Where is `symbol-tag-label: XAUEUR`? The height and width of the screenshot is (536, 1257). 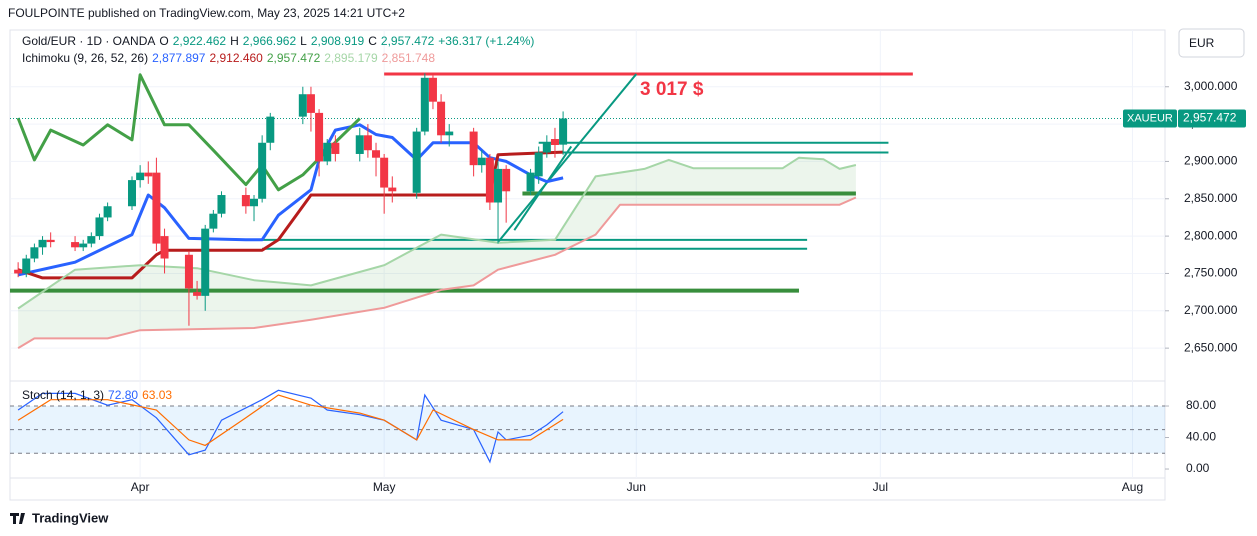
symbol-tag-label: XAUEUR is located at coordinates (1150, 118).